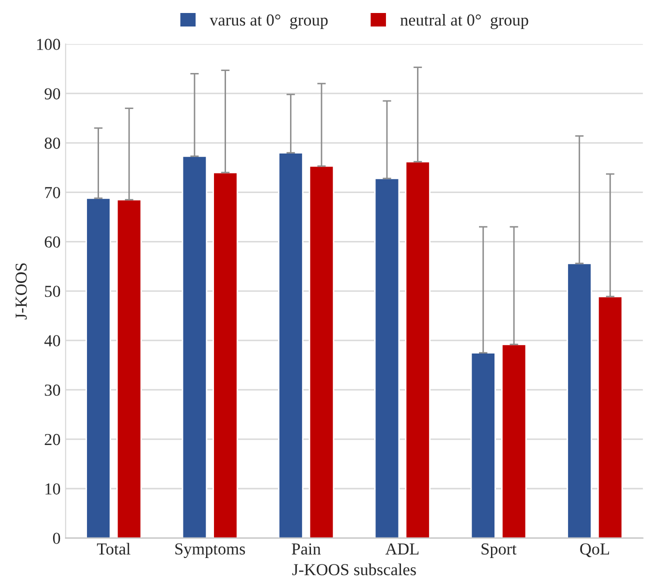  What do you see at coordinates (53, 489) in the screenshot?
I see `y-tick-label: 10` at bounding box center [53, 489].